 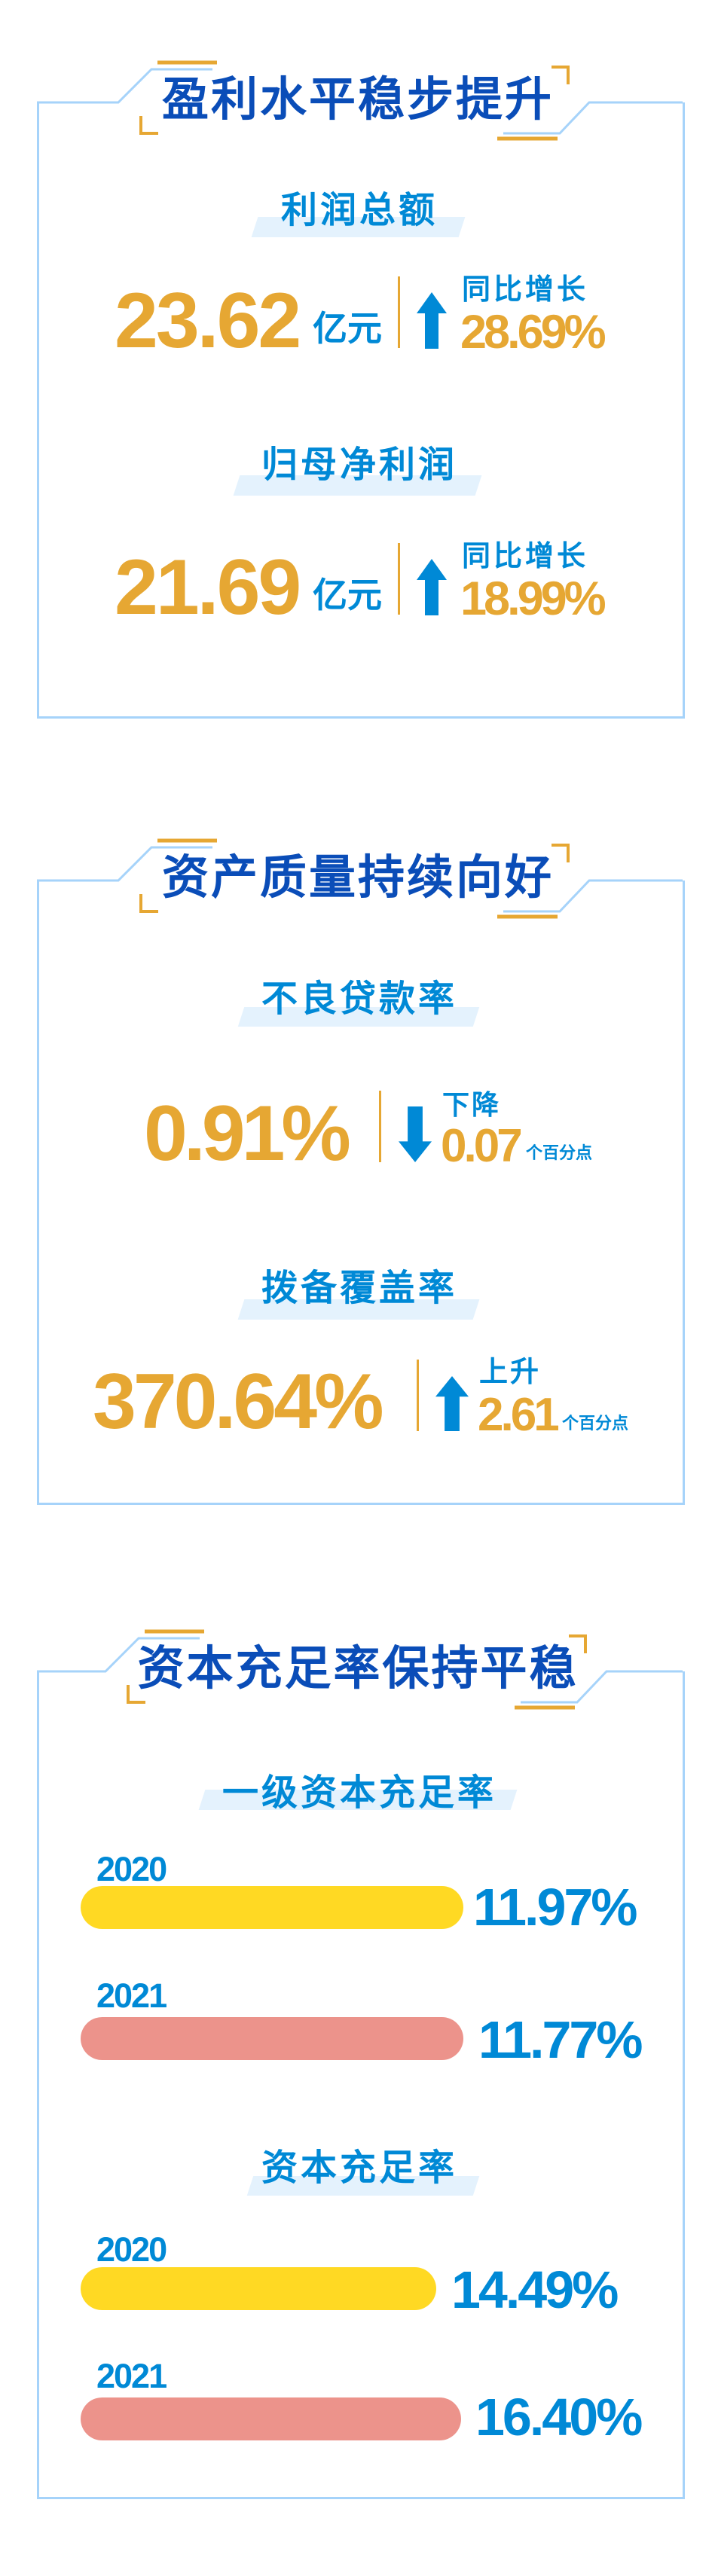 I want to click on metric-value: 0.91%, so click(x=247, y=1134).